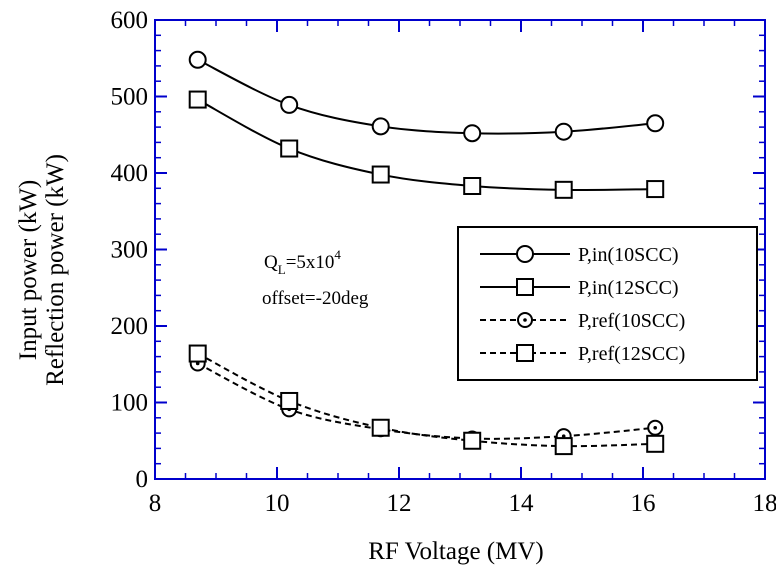  What do you see at coordinates (155, 503) in the screenshot?
I see `x-tick-label: 8` at bounding box center [155, 503].